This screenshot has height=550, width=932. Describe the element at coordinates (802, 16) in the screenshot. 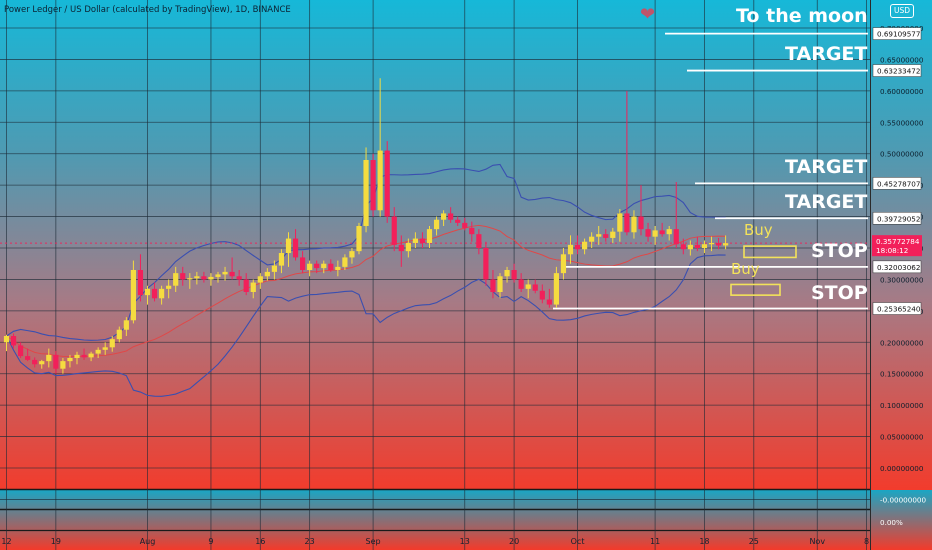

I see `to-the-moon-label: To the moon` at that location.